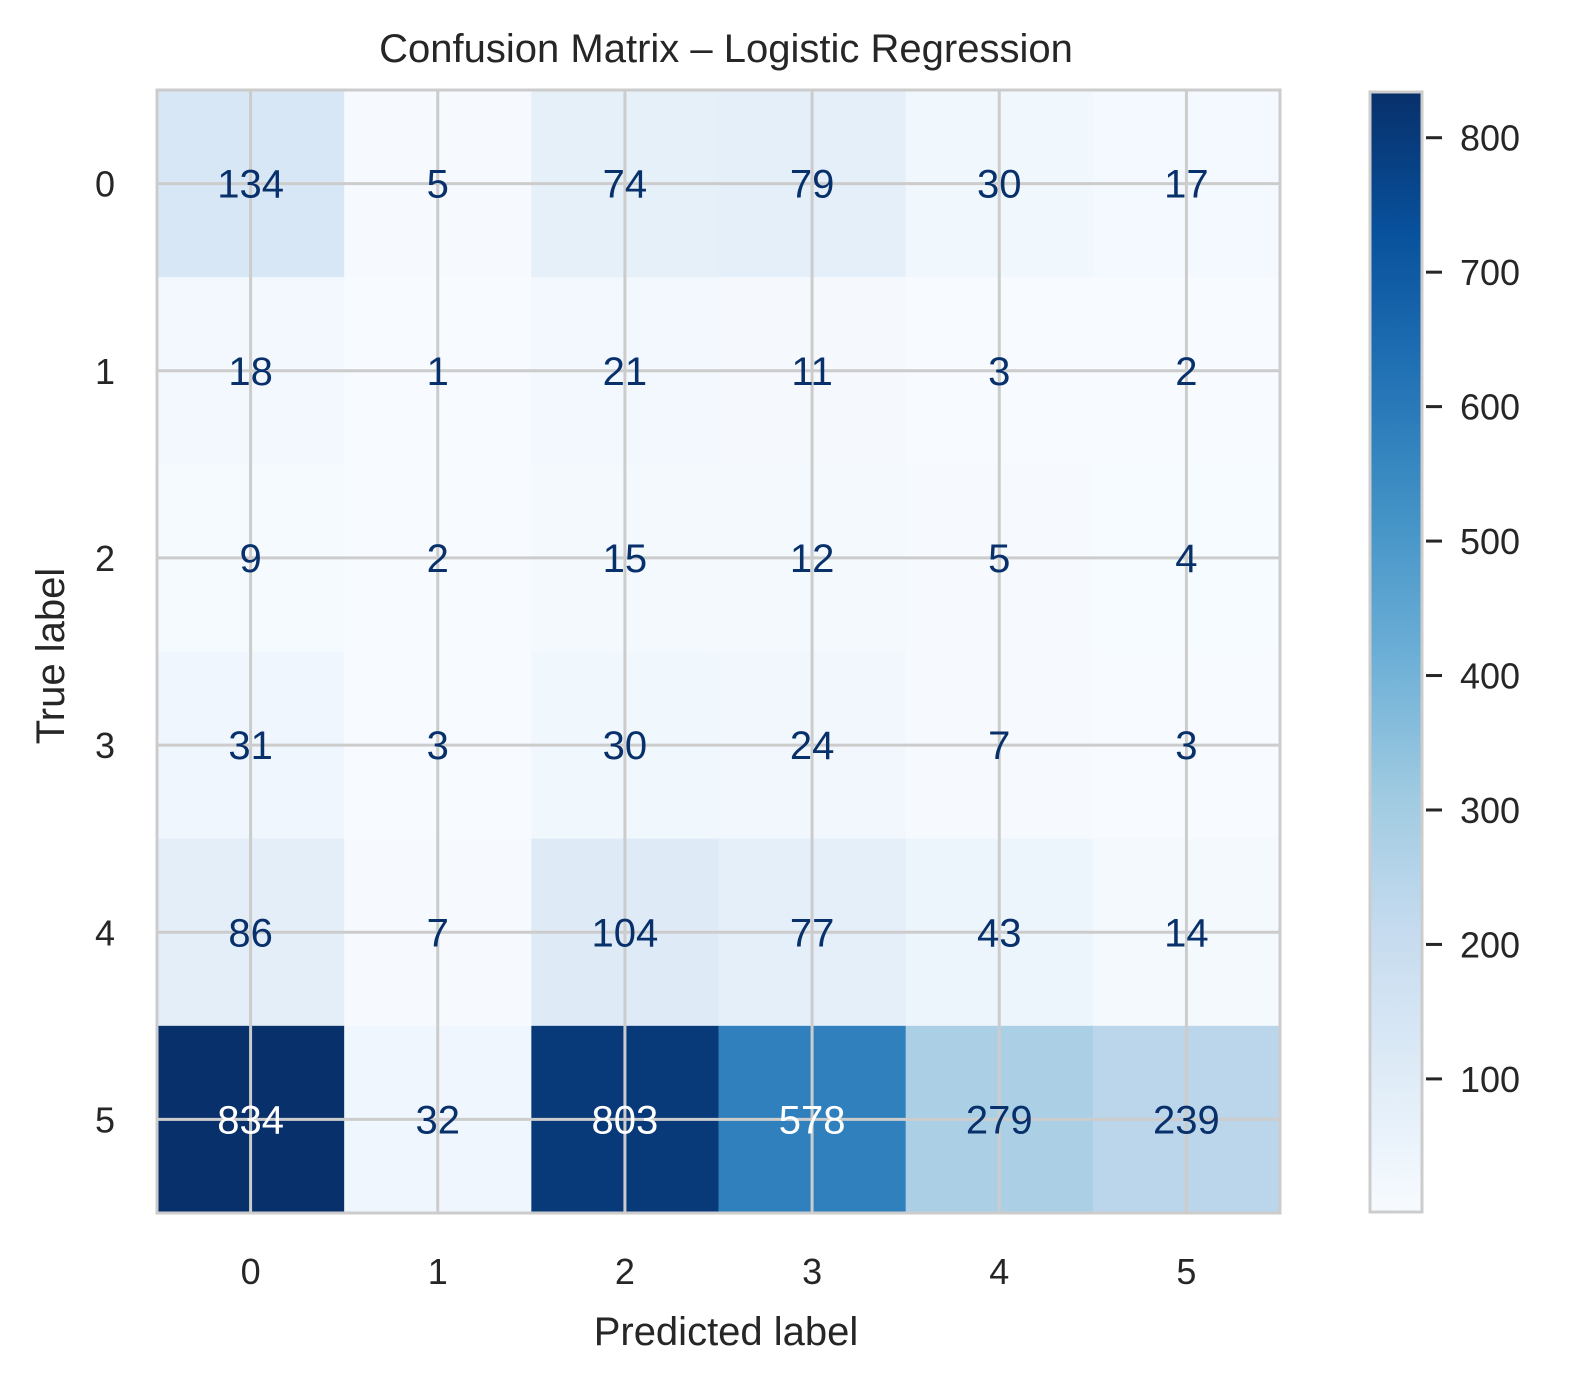 The height and width of the screenshot is (1397, 1576). Describe the element at coordinates (250, 559) in the screenshot. I see `cell-value-r2-c0: 9` at that location.